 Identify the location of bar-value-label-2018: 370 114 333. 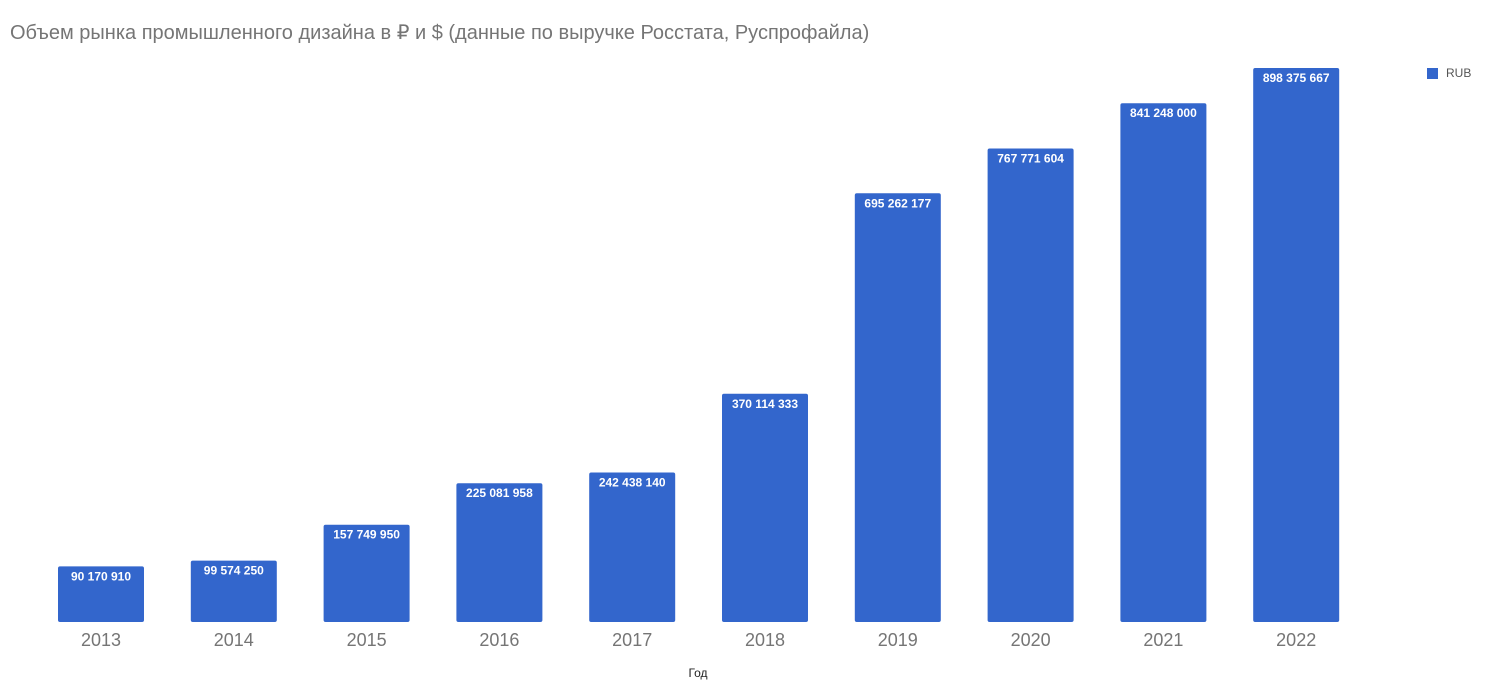
(765, 404).